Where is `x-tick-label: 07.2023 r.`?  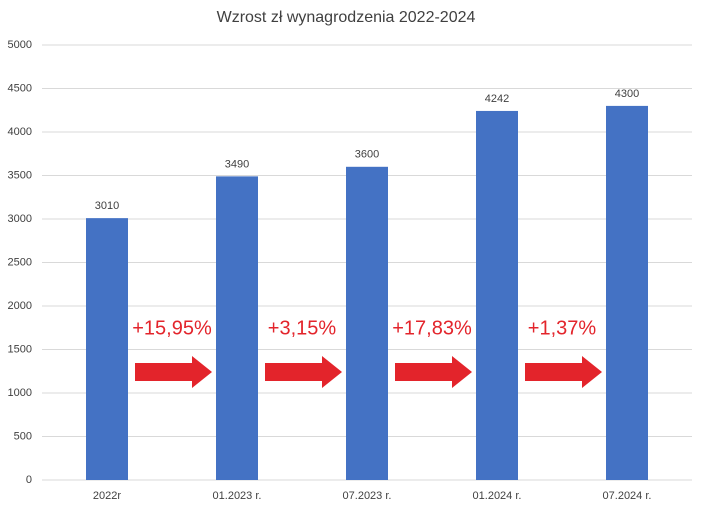 x-tick-label: 07.2023 r. is located at coordinates (367, 496).